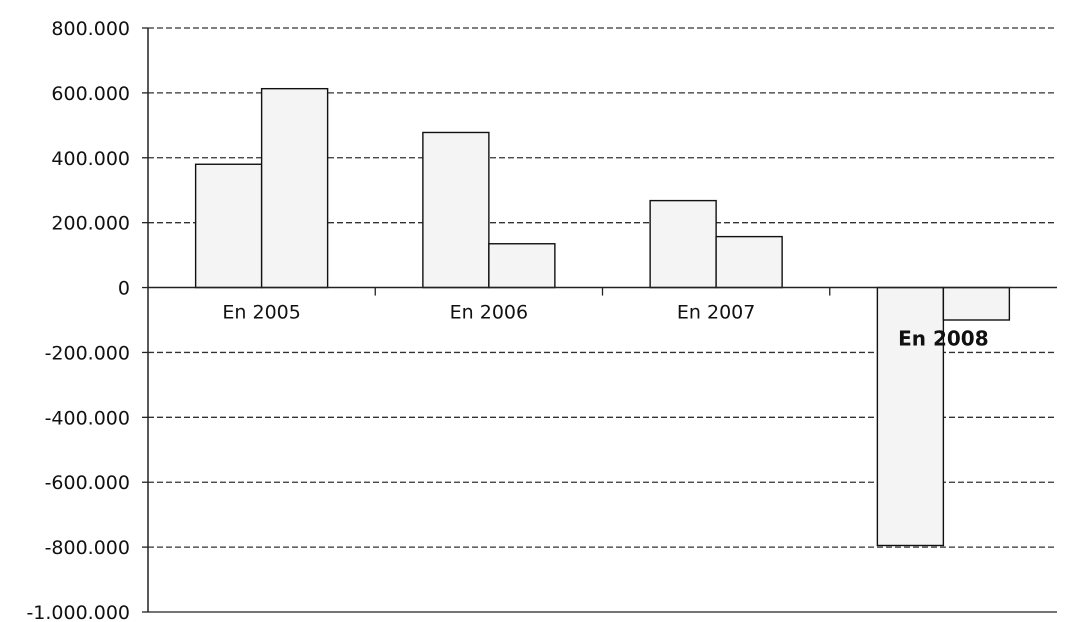  Describe the element at coordinates (87, 483) in the screenshot. I see `y-tick-label: -600.000` at that location.